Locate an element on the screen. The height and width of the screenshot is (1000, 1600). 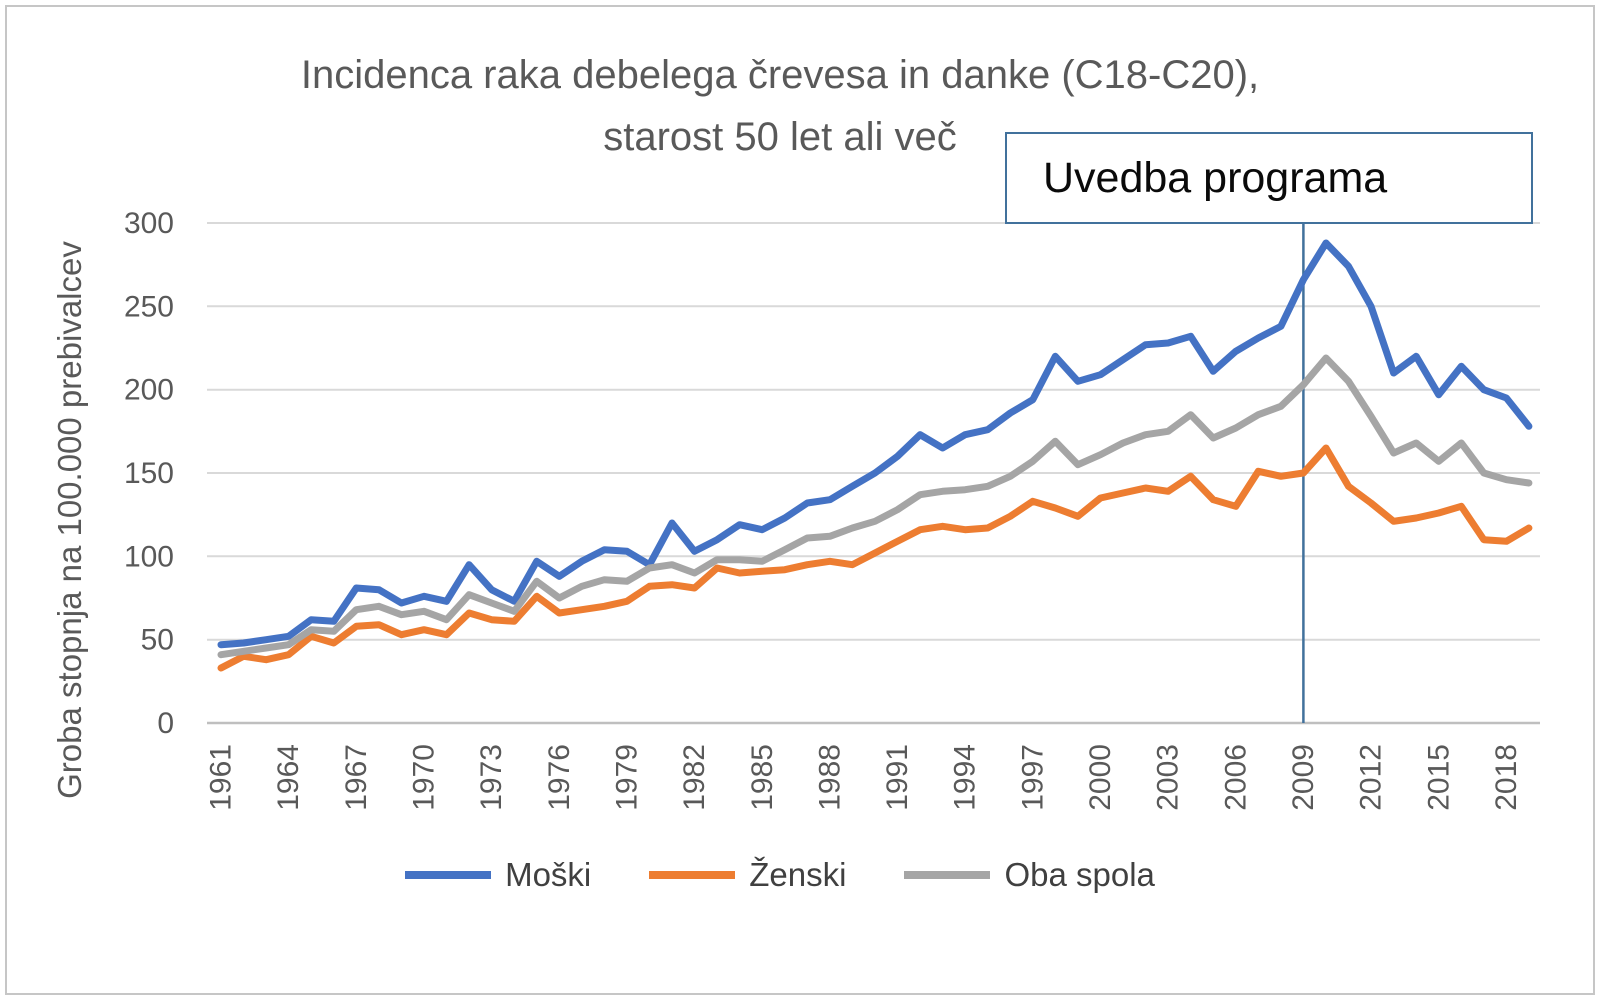
x-tick-label: 1988 is located at coordinates (830, 777).